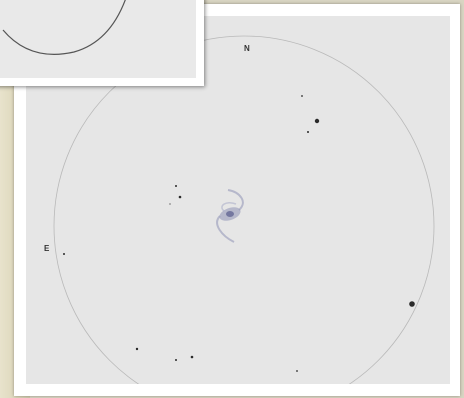  What do you see at coordinates (47, 248) in the screenshot?
I see `east-label: E` at bounding box center [47, 248].